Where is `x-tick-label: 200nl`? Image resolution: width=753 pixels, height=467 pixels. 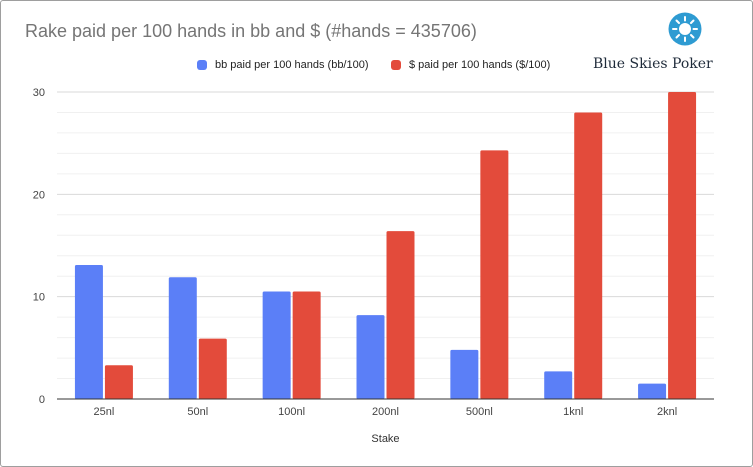 x-tick-label: 200nl is located at coordinates (385, 412).